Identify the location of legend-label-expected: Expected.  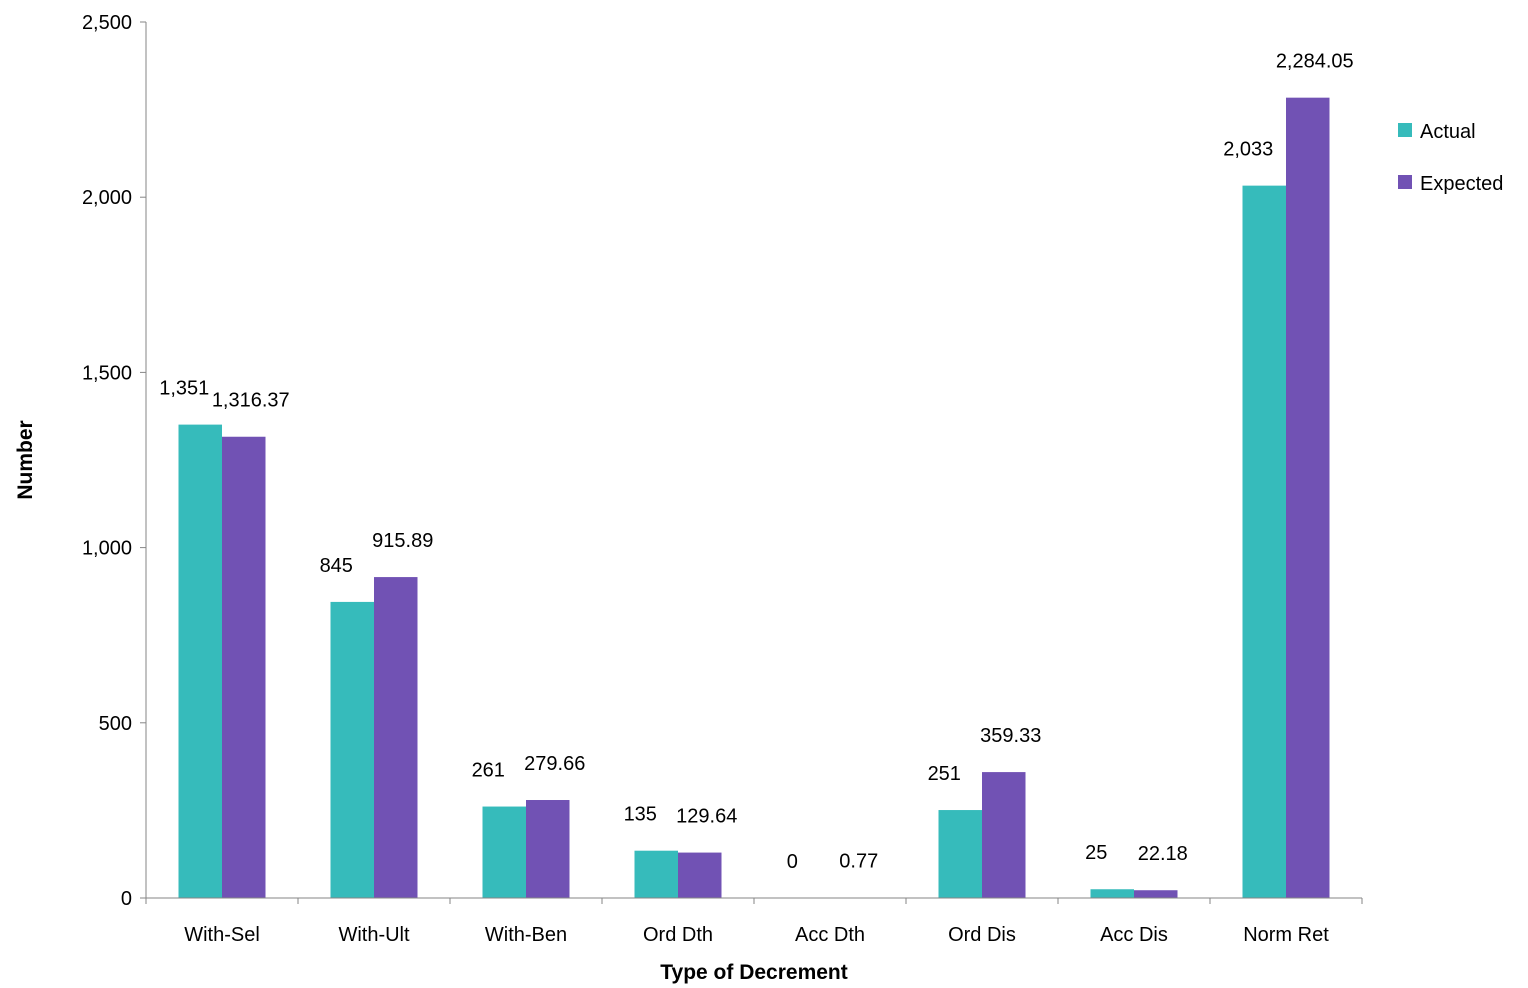
(1461, 184).